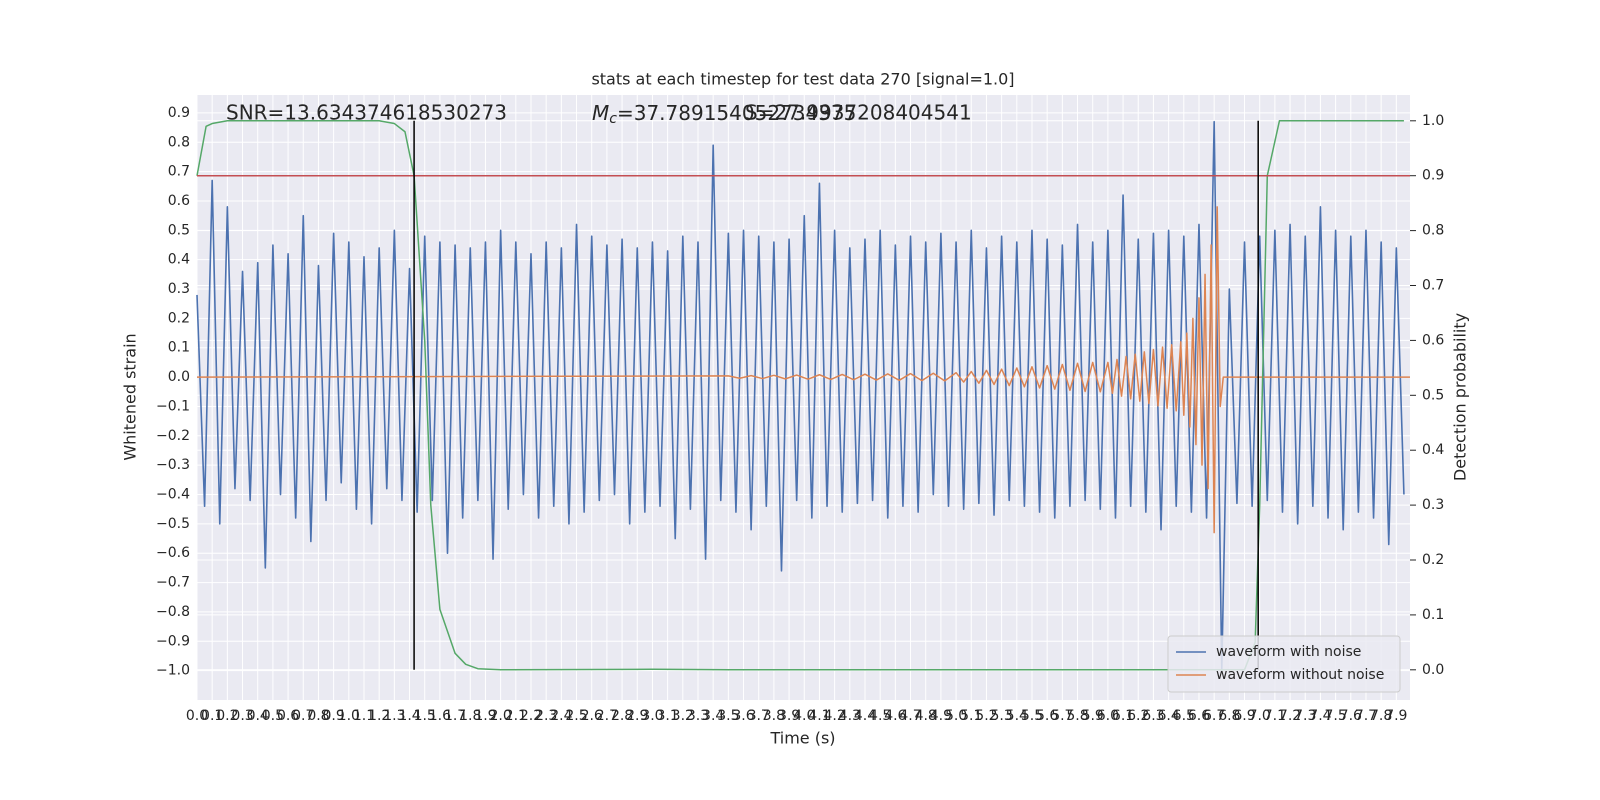 This screenshot has height=800, width=1600. I want to click on x-tick-label: 1.0, so click(349, 716).